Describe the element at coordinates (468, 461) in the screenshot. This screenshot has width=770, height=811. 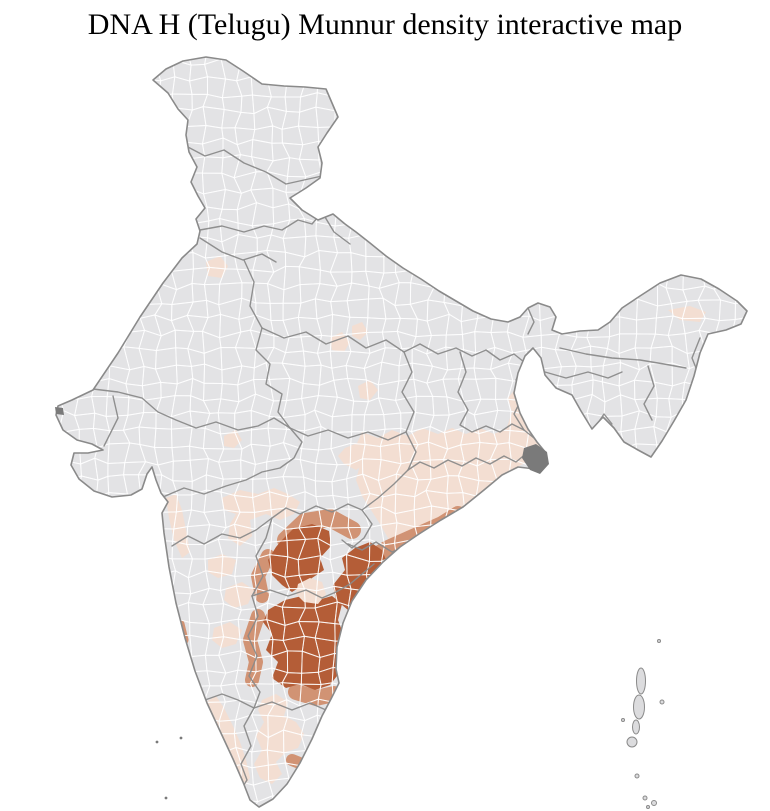
I see `border-od-cg` at that location.